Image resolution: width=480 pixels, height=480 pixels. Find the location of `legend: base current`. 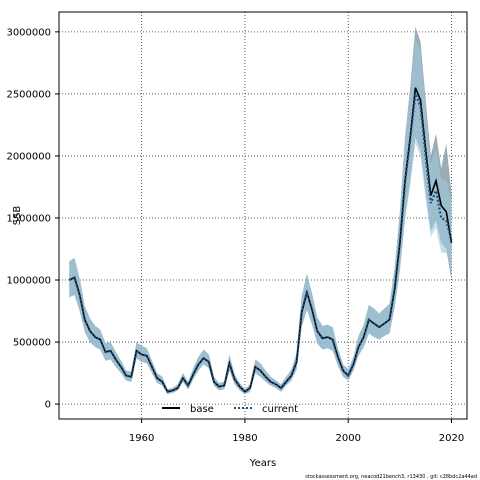

legend: base current is located at coordinates (230, 409).